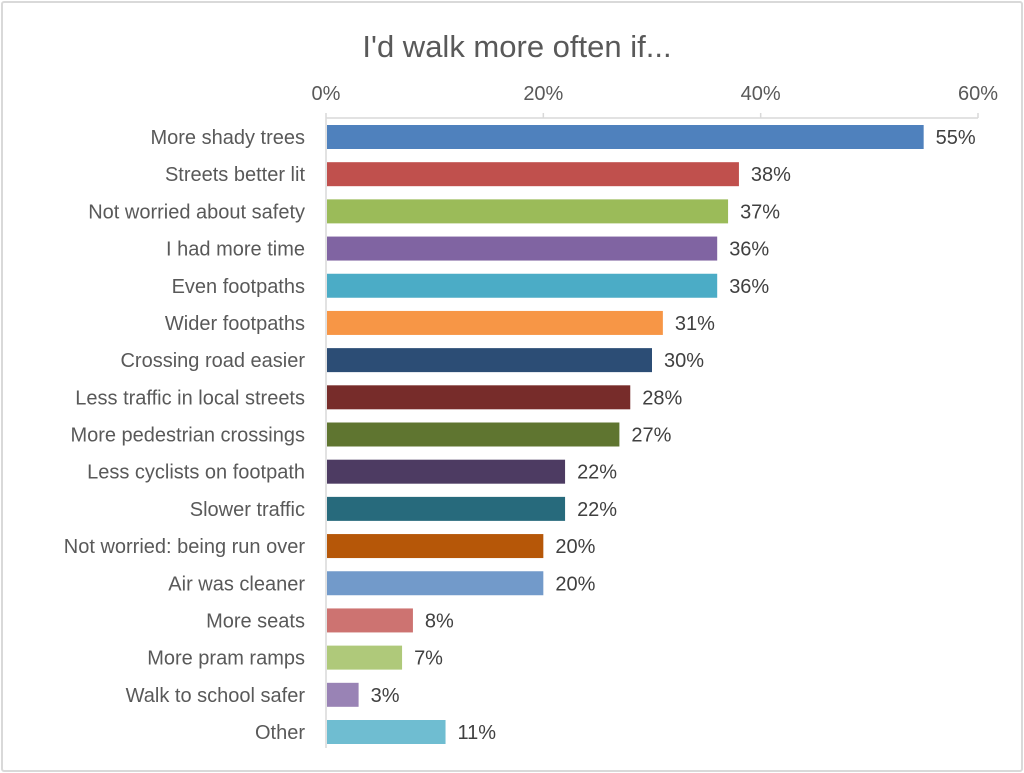 The image size is (1024, 773). What do you see at coordinates (978, 94) in the screenshot?
I see `x-tick-label: 60%` at bounding box center [978, 94].